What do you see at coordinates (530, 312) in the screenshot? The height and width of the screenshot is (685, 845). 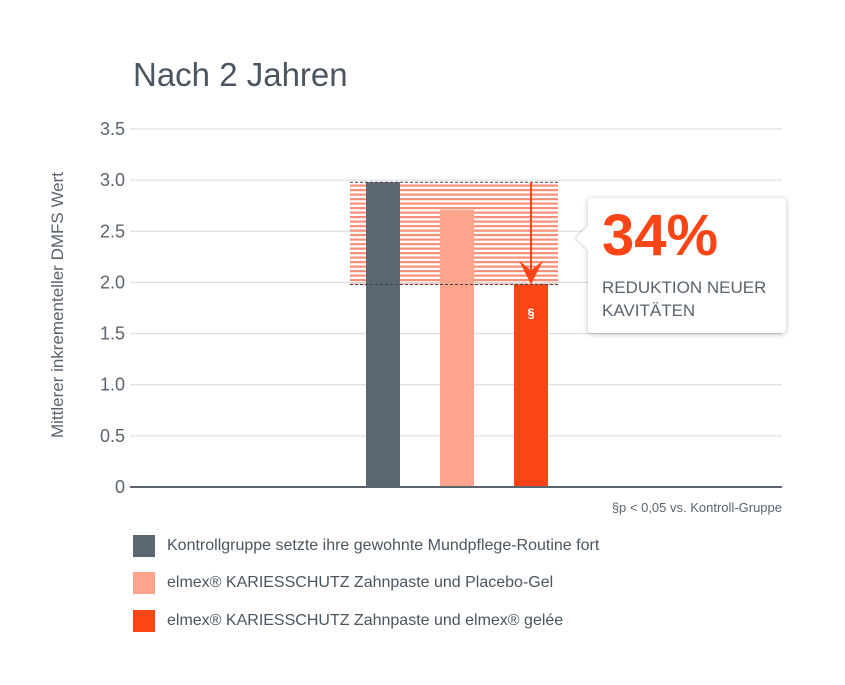 I see `bar-label: §` at bounding box center [530, 312].